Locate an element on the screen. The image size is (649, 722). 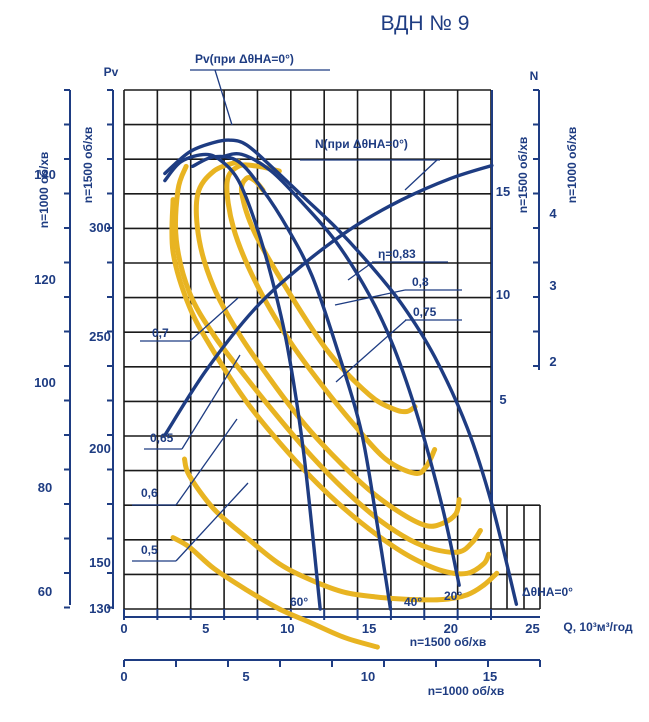
q-1000-tick-label: 15 is located at coordinates (490, 676).